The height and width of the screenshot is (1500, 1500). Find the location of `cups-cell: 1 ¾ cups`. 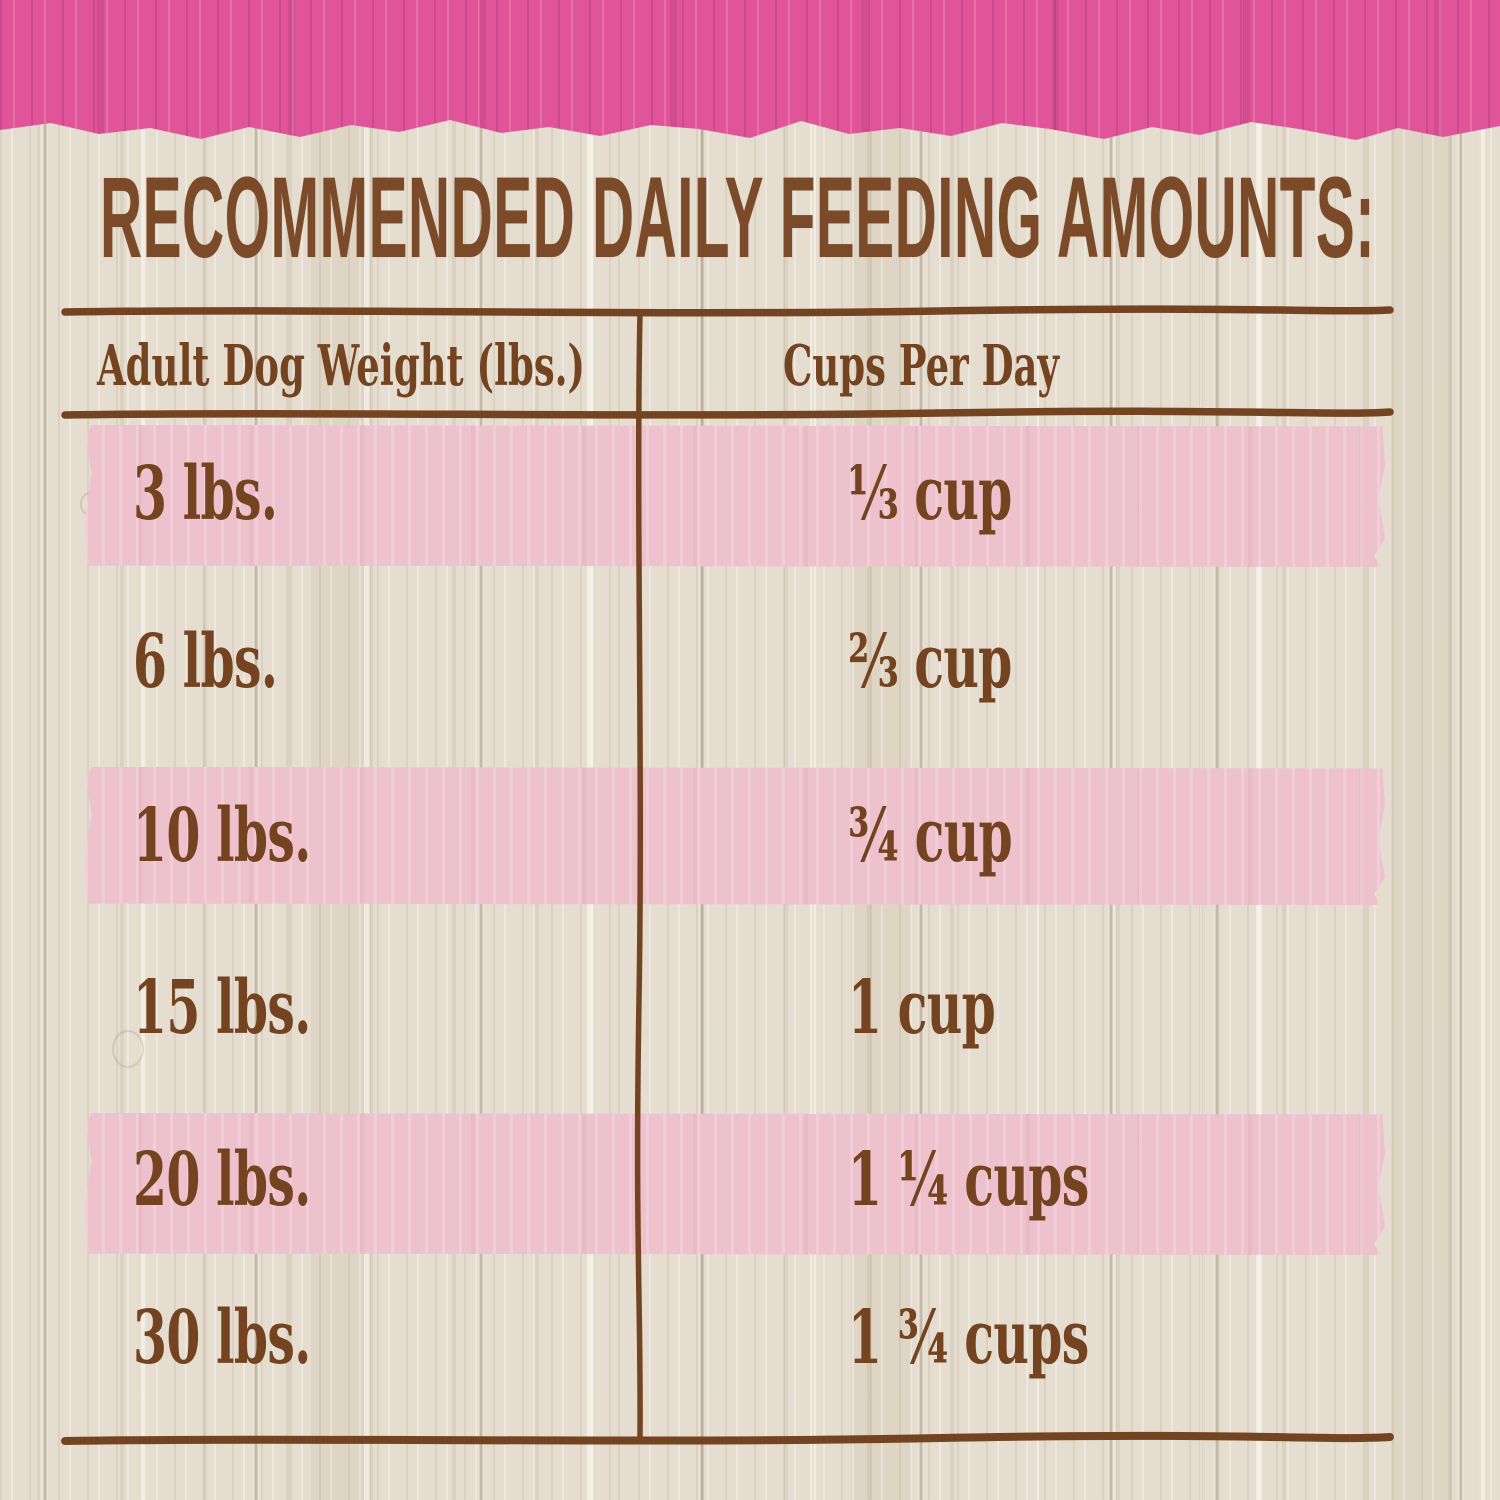

cups-cell: 1 ¾ cups is located at coordinates (968, 1338).